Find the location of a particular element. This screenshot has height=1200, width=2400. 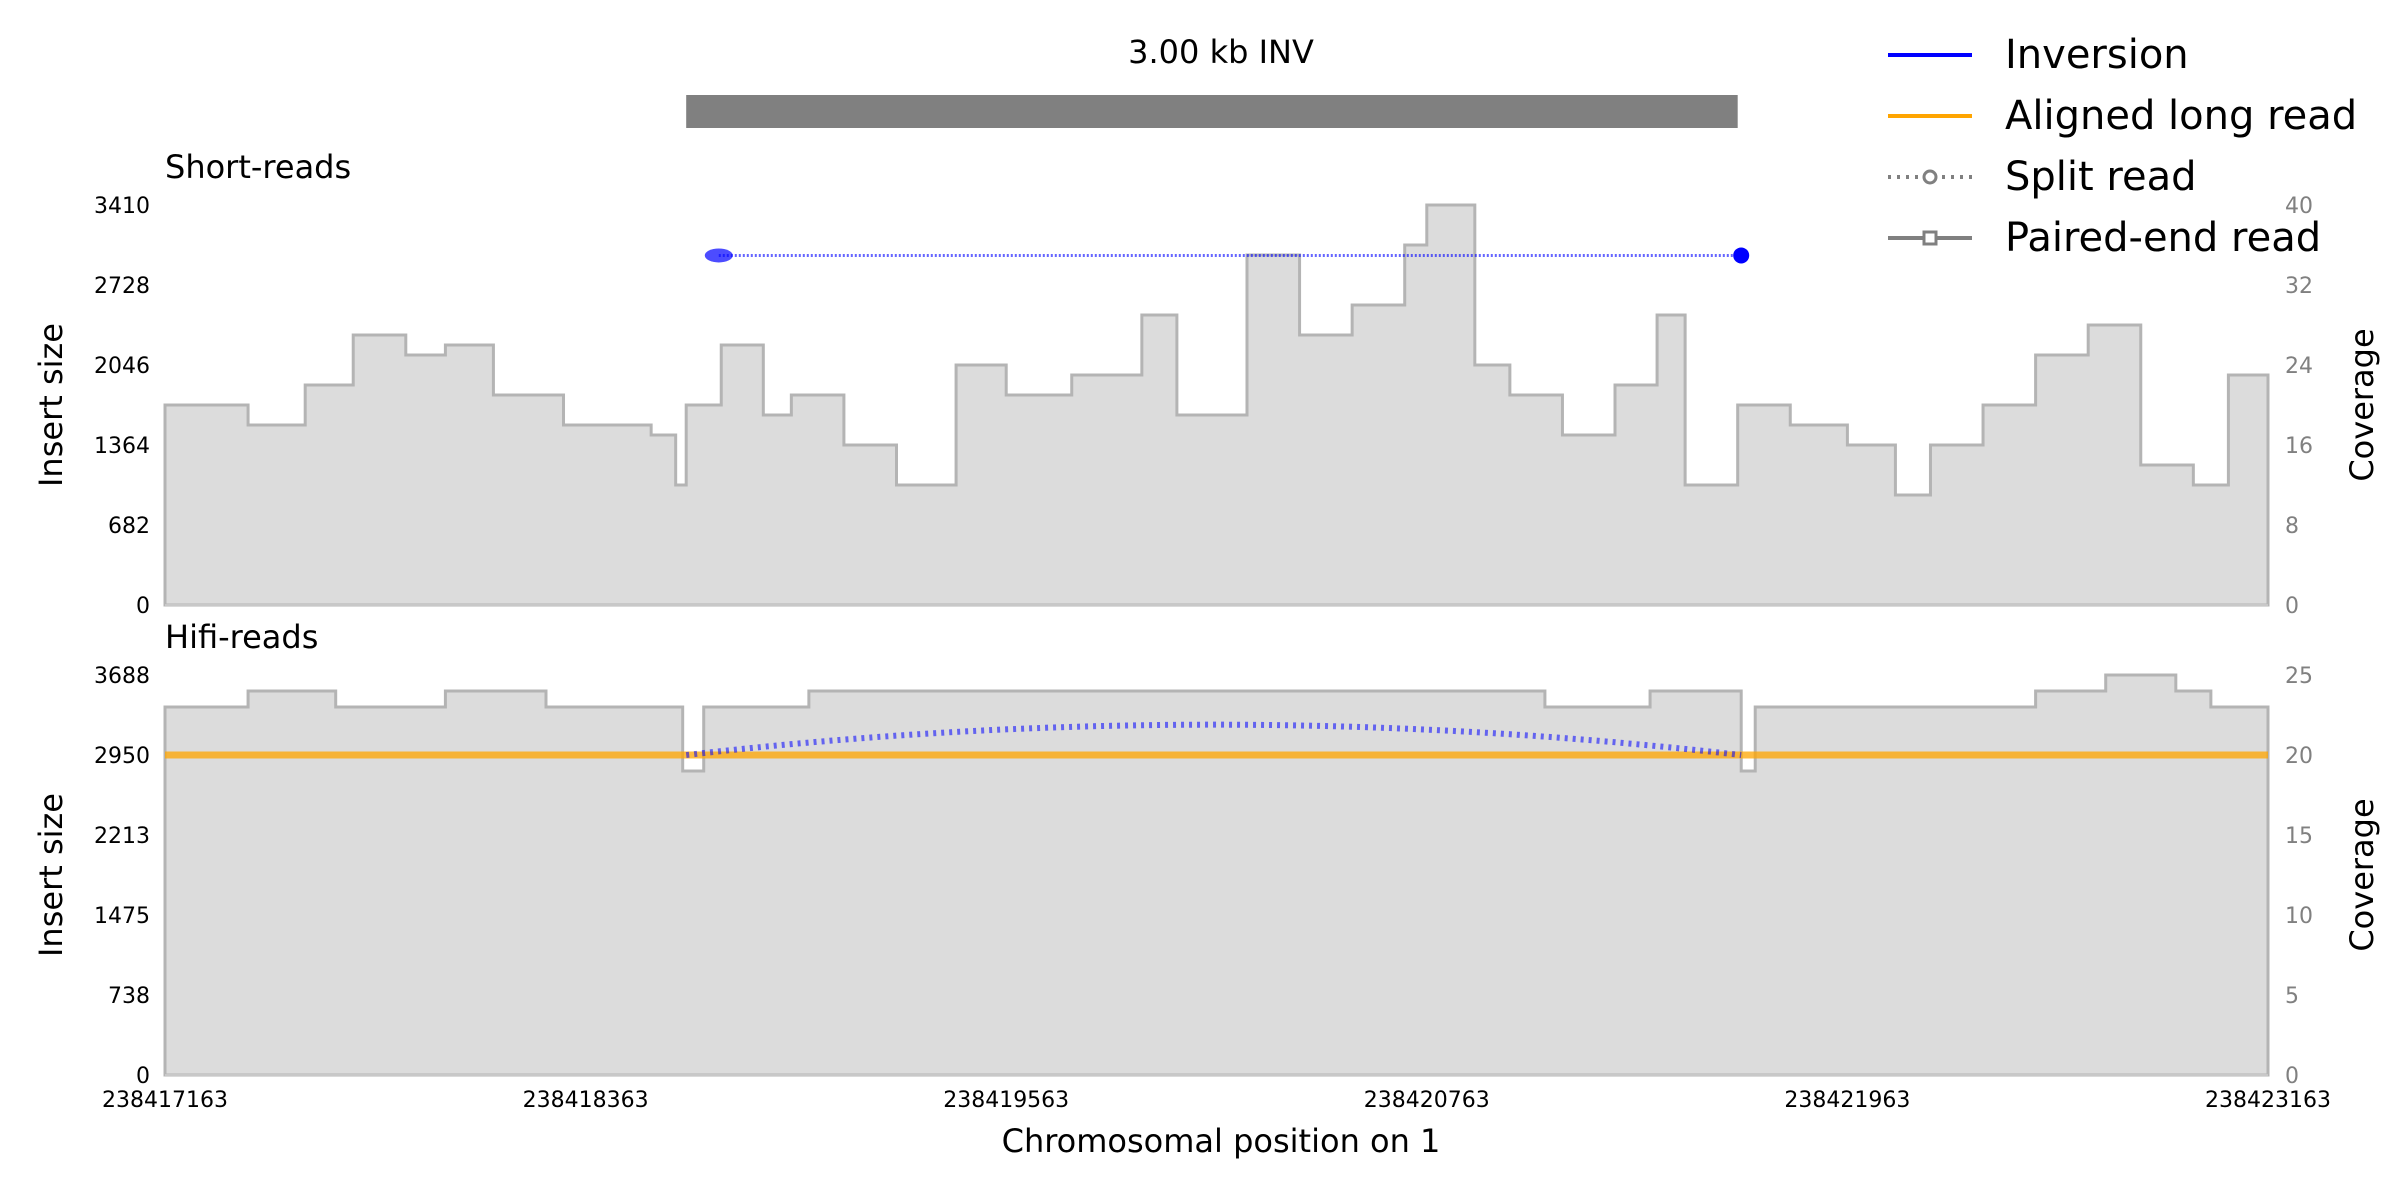

x-tick-label: 238420763 is located at coordinates (1427, 1100).